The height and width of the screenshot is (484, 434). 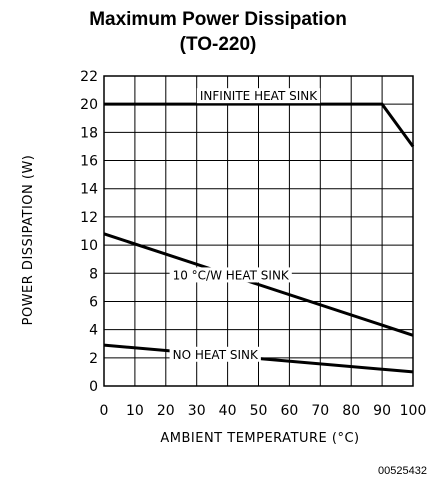 What do you see at coordinates (259, 125) in the screenshot?
I see `series-line` at bounding box center [259, 125].